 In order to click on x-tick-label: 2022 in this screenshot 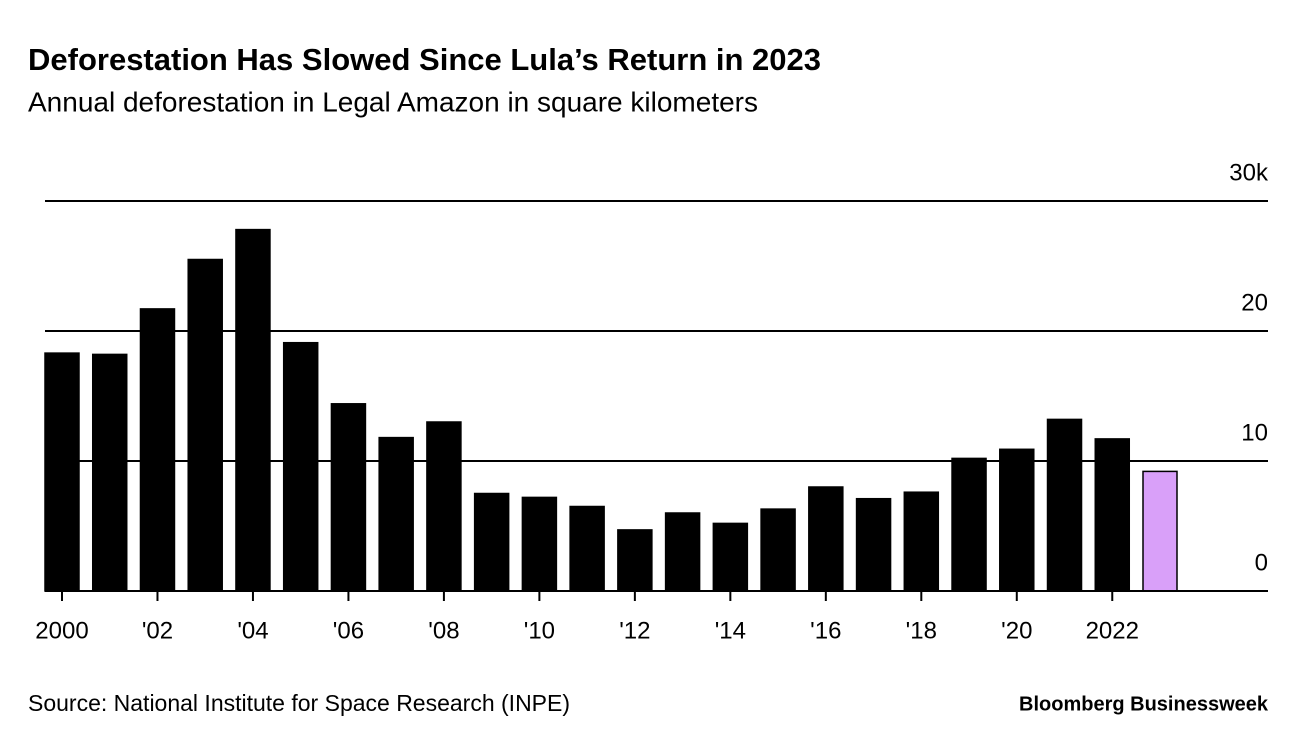, I will do `click(1112, 630)`.